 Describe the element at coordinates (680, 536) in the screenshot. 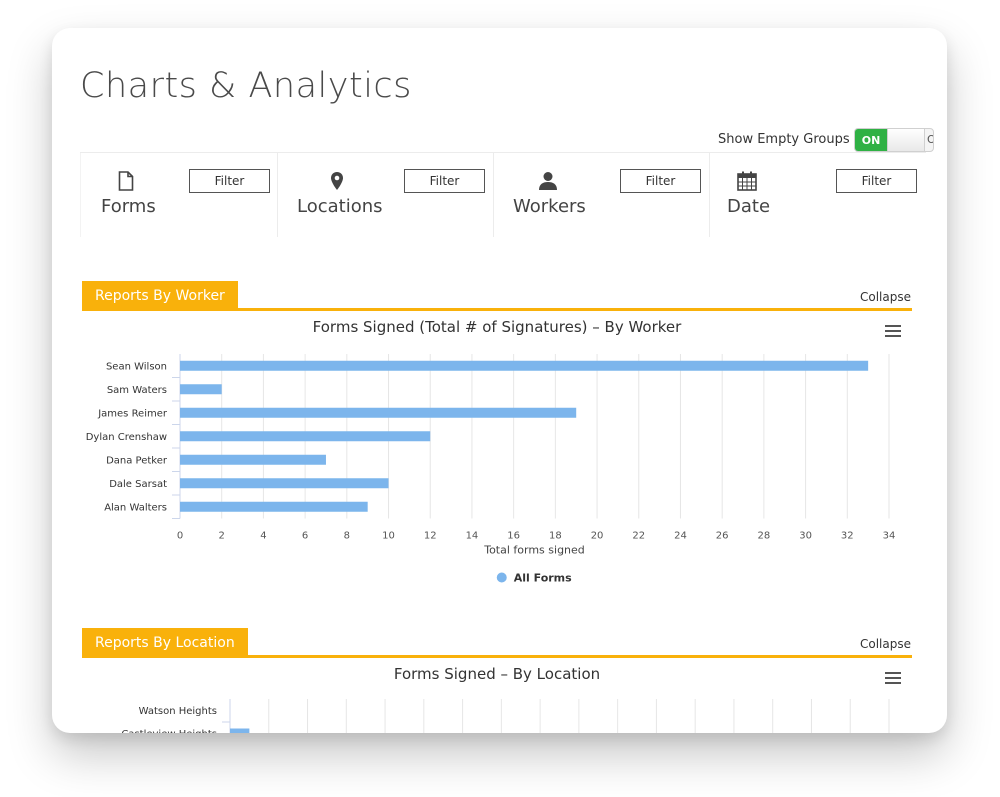

I see `x-tick-label-24: 24` at that location.